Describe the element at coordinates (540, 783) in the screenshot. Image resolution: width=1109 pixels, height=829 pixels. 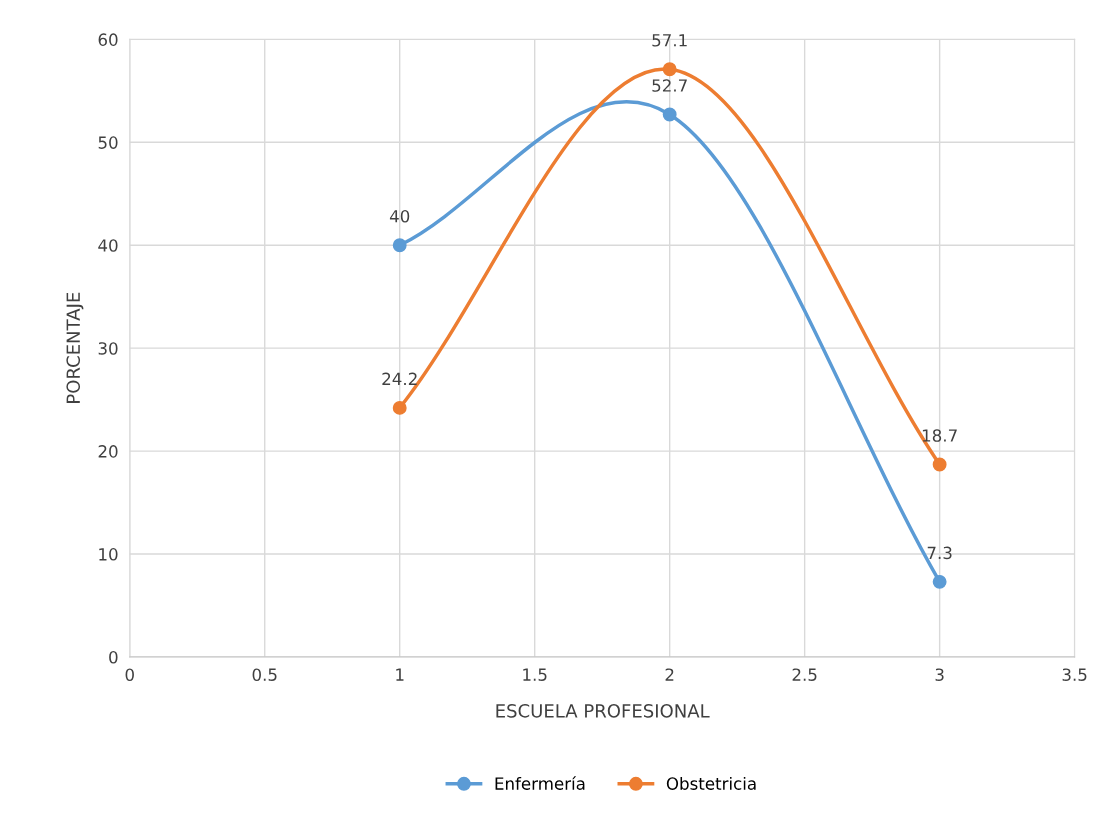
I see `legend-label: Enfermería` at that location.